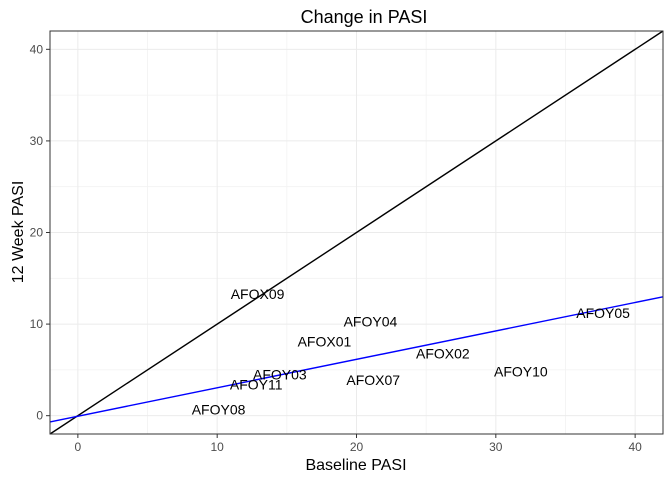  I want to click on y-tick-label: 30, so click(37, 141).